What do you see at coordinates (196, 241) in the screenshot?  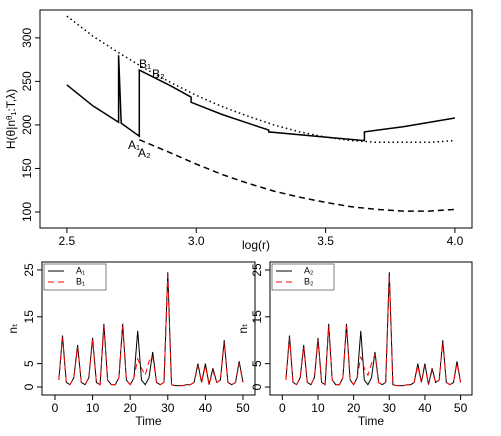 I see `x-tick-label: 3.0` at bounding box center [196, 241].